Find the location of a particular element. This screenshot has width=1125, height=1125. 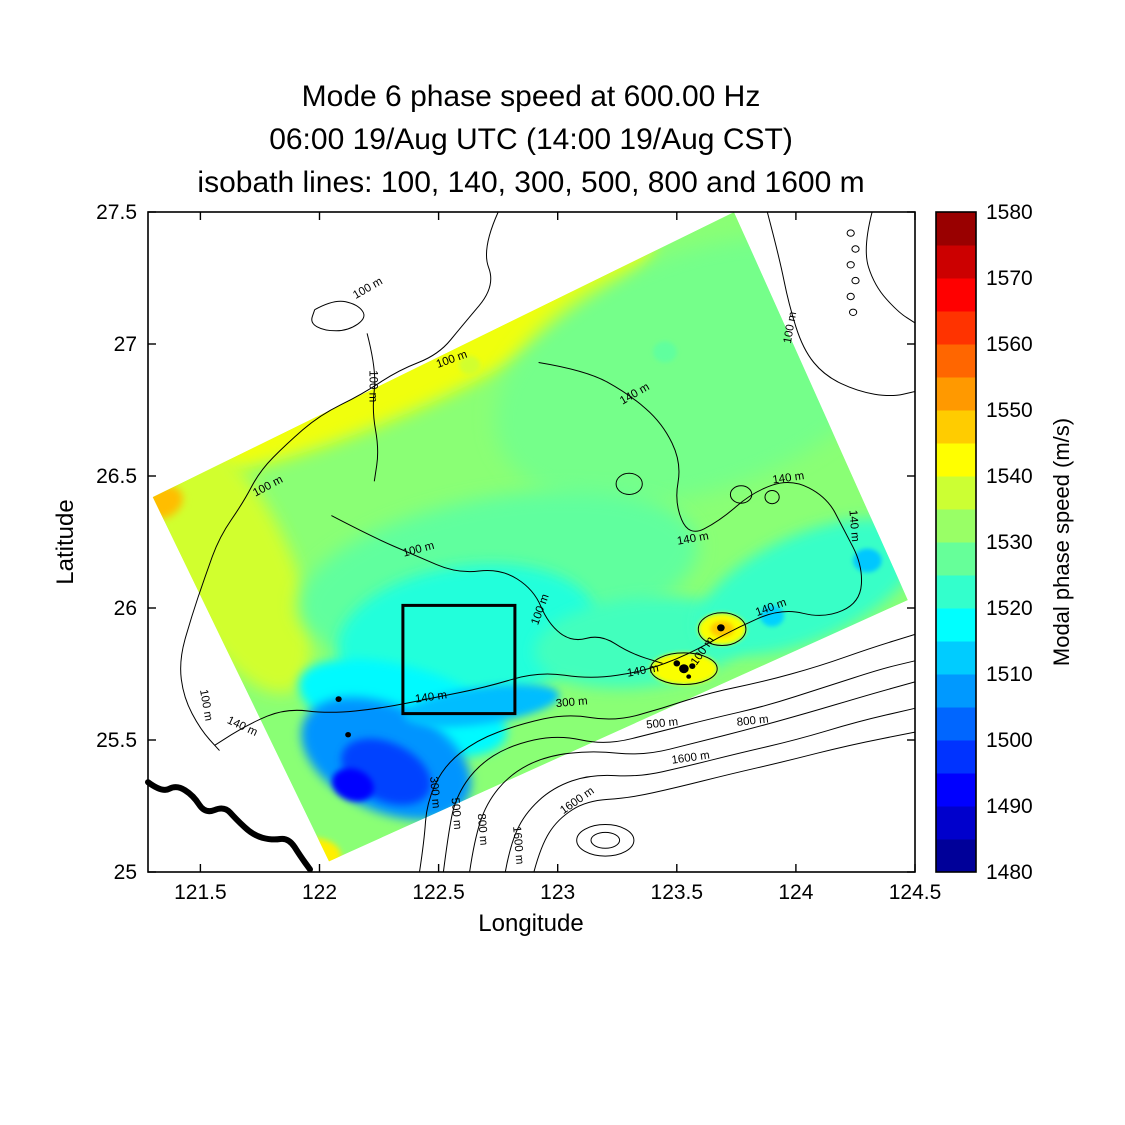

svg-text: 1510 is located at coordinates (1009, 674).